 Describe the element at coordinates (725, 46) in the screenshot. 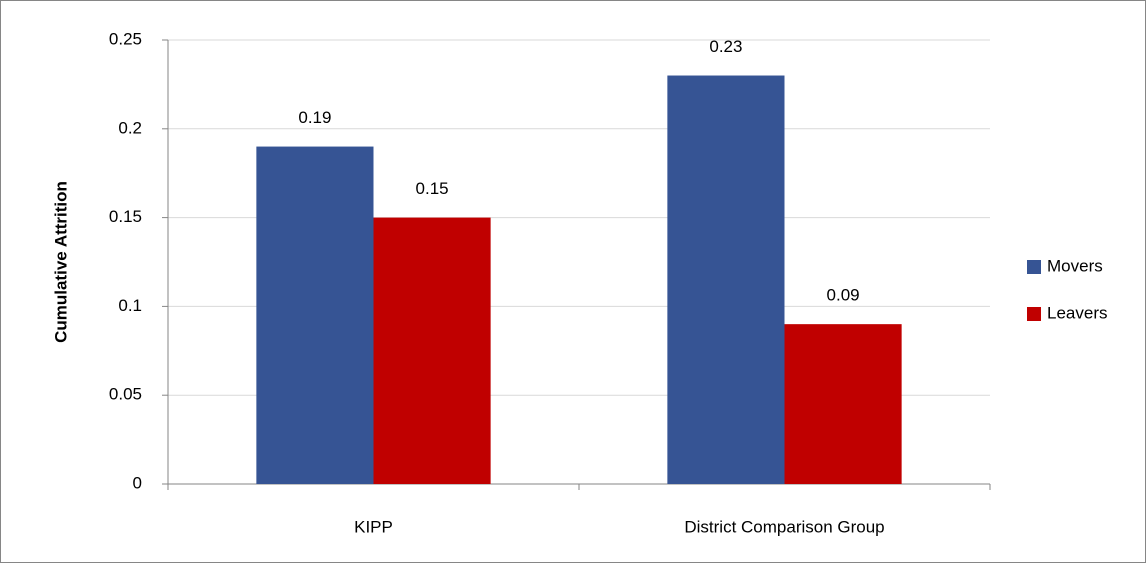

I see `value-label: 0.23` at that location.